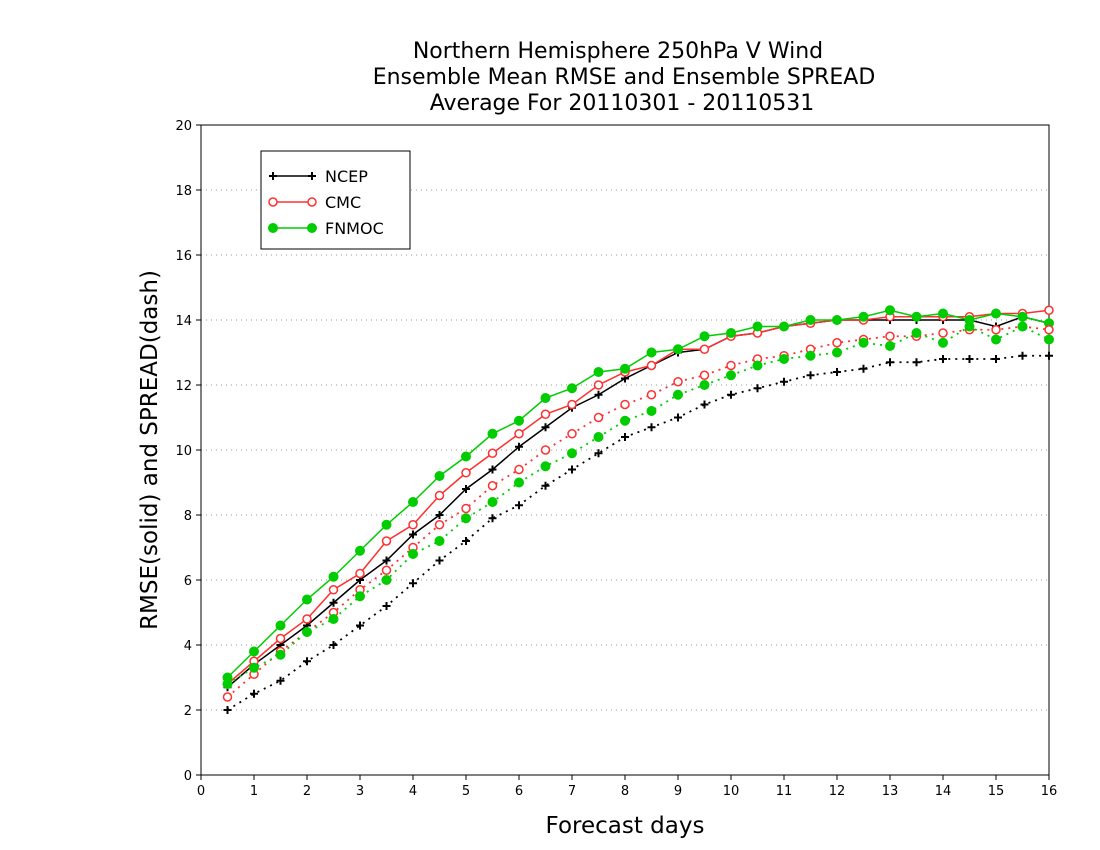 Image resolution: width=1100 pixels, height=850 pixels. What do you see at coordinates (318, 176) in the screenshot?
I see `legend-item-ncep: NCEP` at bounding box center [318, 176].